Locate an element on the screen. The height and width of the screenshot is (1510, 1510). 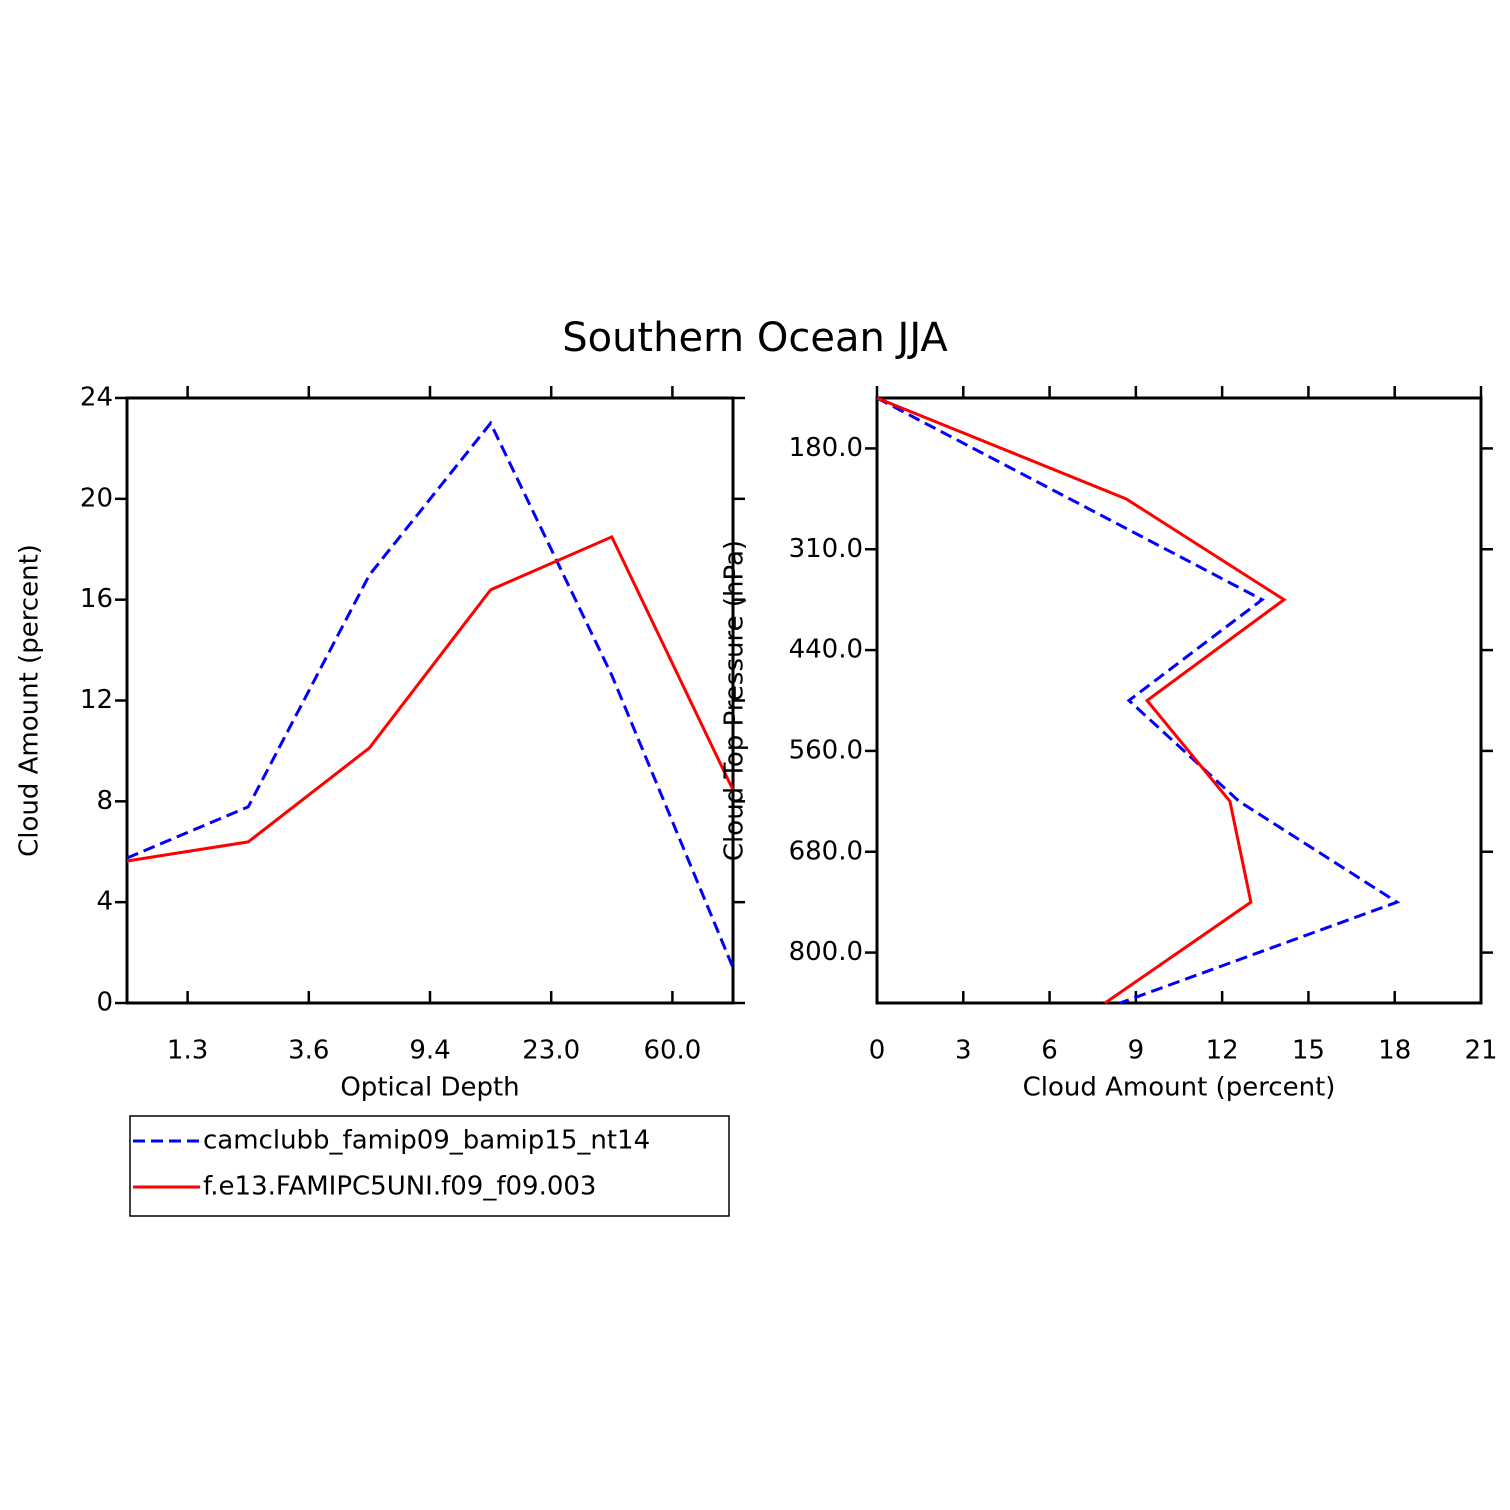
x-tick-label: 23.0 is located at coordinates (551, 1051).